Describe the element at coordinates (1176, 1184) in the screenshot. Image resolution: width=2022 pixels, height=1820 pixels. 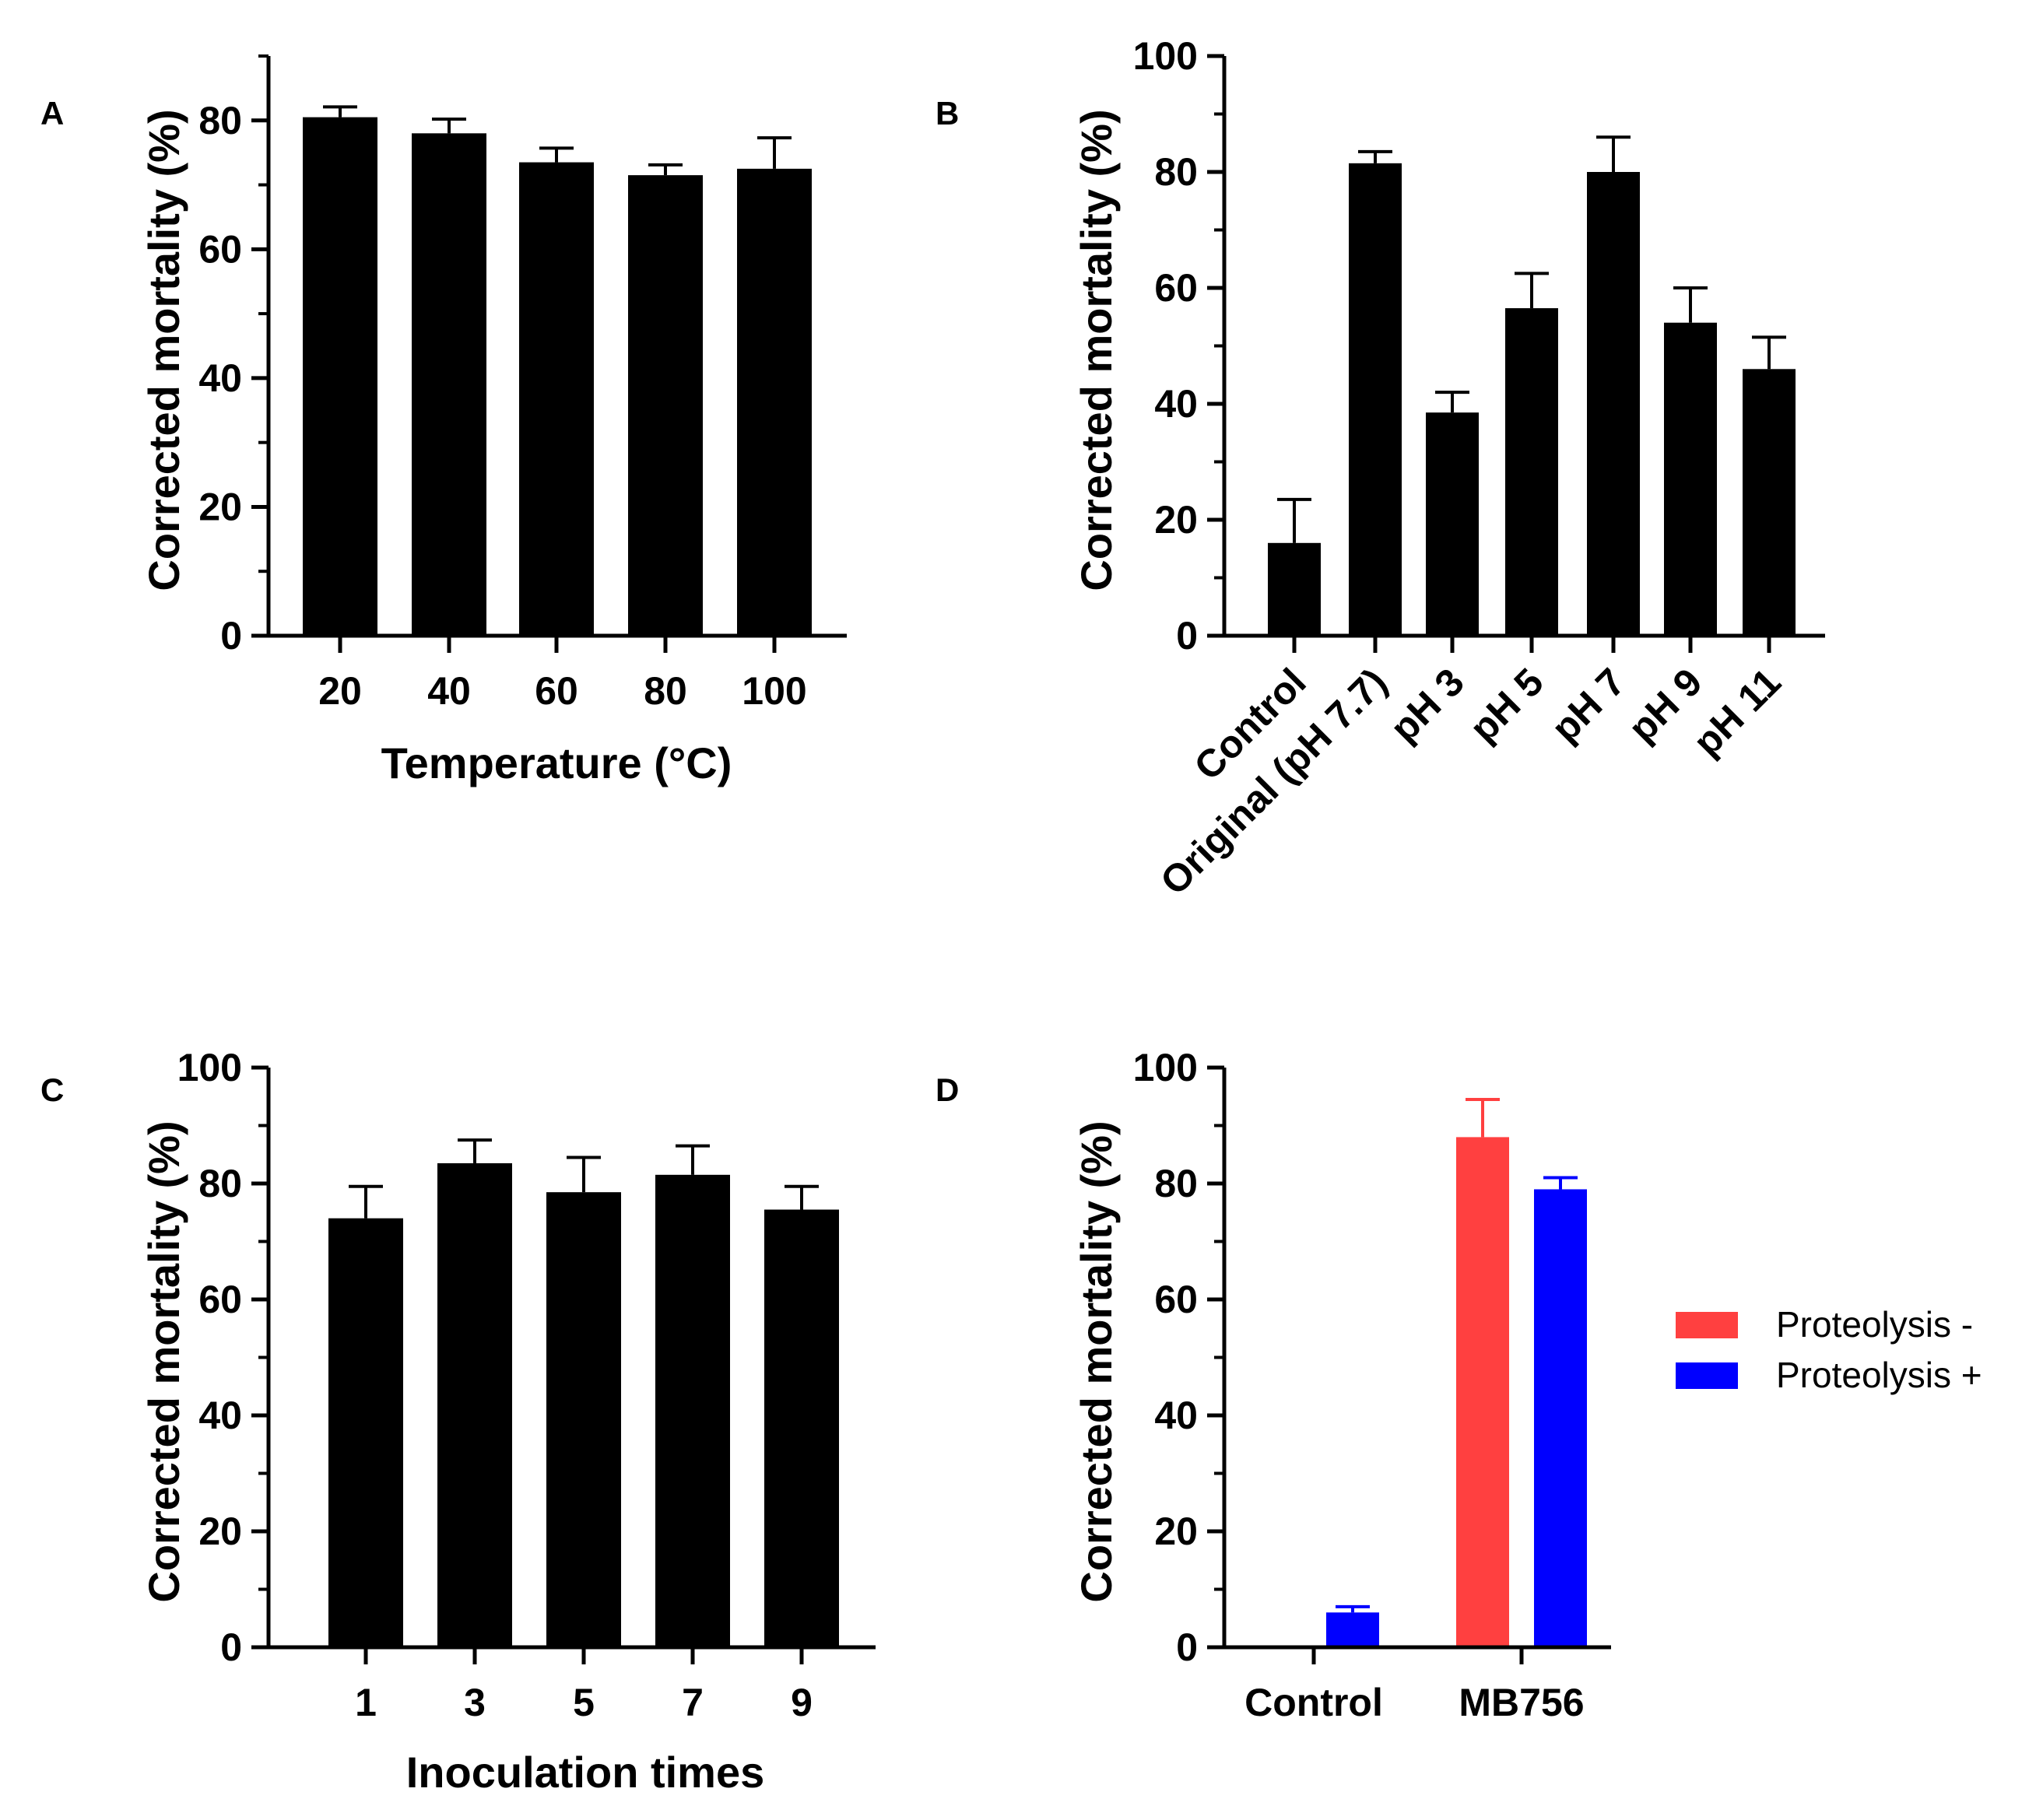
I see `panel-d-y-tick-label: 80` at that location.